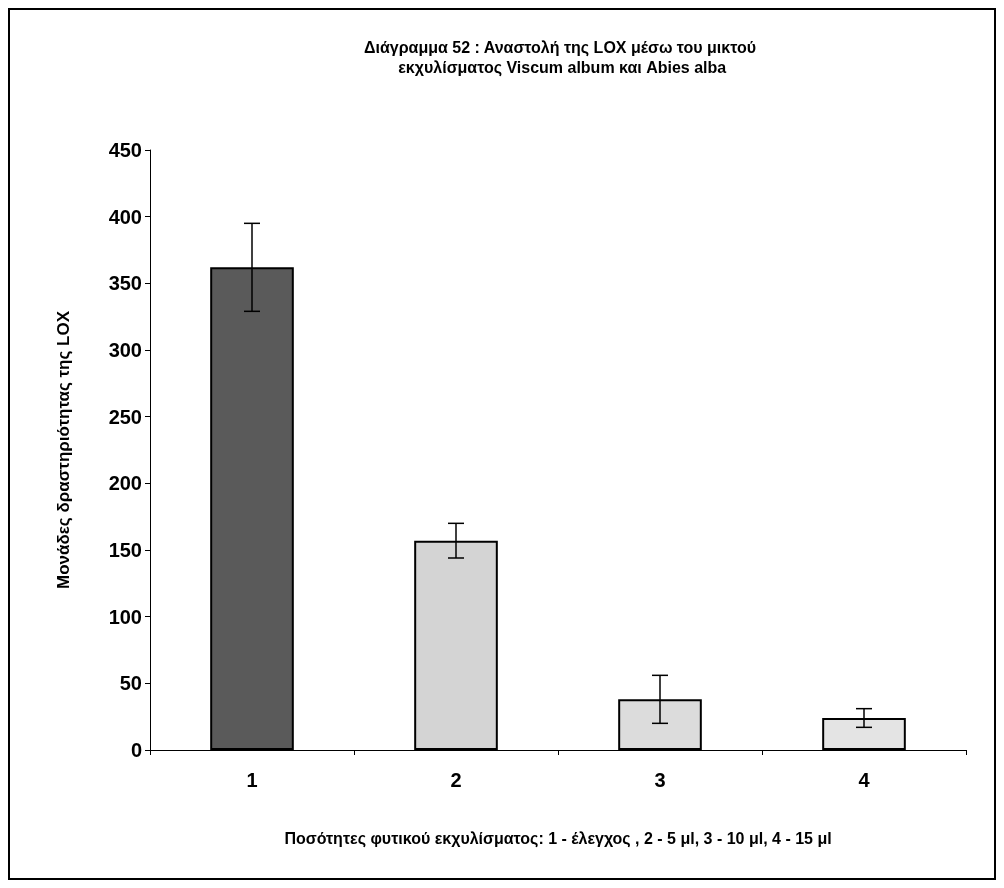  What do you see at coordinates (125, 283) in the screenshot?
I see `y-tick-label: 350` at bounding box center [125, 283].